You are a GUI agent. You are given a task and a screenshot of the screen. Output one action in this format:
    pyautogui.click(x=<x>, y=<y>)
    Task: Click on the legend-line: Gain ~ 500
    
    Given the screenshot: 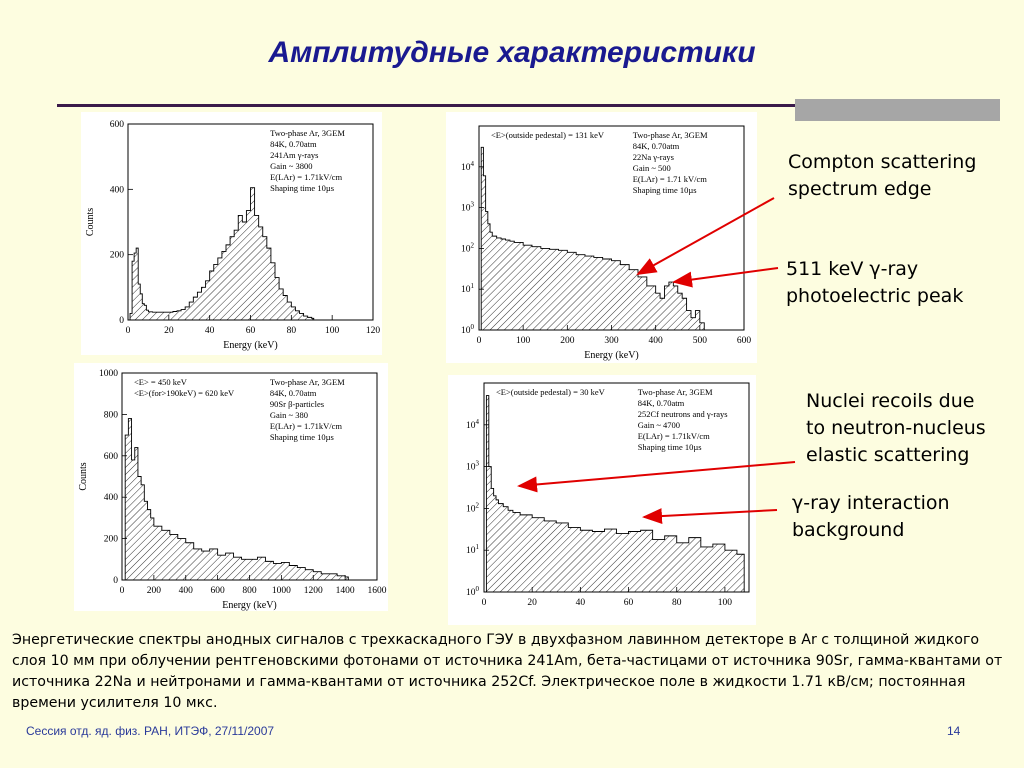 What is the action you would take?
    pyautogui.click(x=652, y=168)
    